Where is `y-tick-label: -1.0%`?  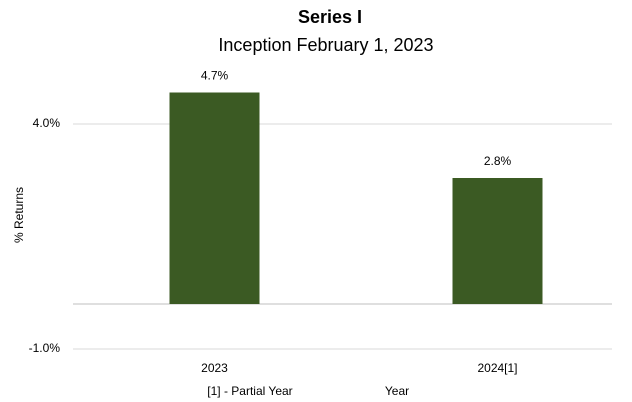 y-tick-label: -1.0% is located at coordinates (45, 348).